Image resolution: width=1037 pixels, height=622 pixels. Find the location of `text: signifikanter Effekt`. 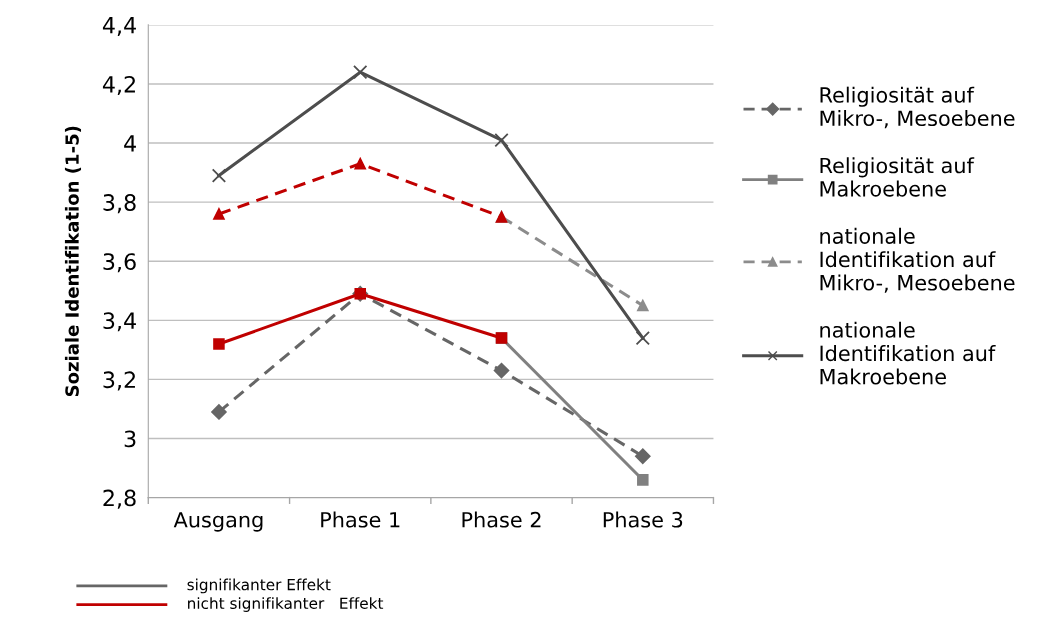

text: signifikanter Effekt is located at coordinates (259, 586).